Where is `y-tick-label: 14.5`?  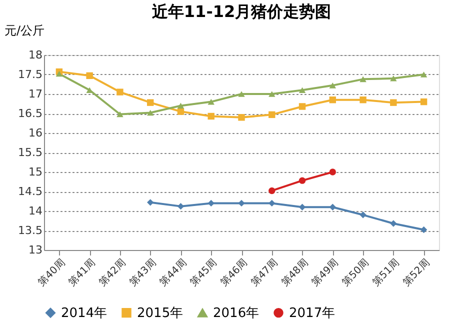 y-tick-label: 14.5 is located at coordinates (30, 191).